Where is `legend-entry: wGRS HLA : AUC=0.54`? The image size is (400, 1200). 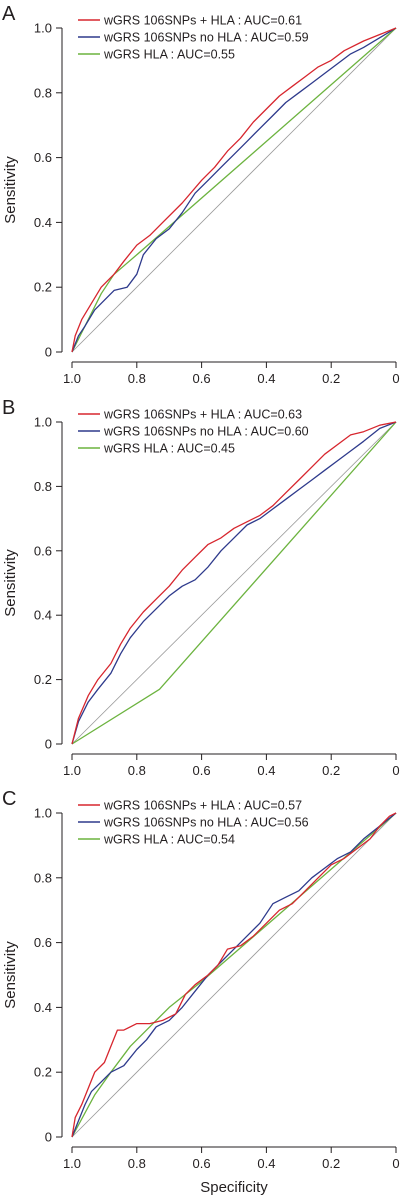
legend-entry: wGRS HLA : AUC=0.54 is located at coordinates (169, 840).